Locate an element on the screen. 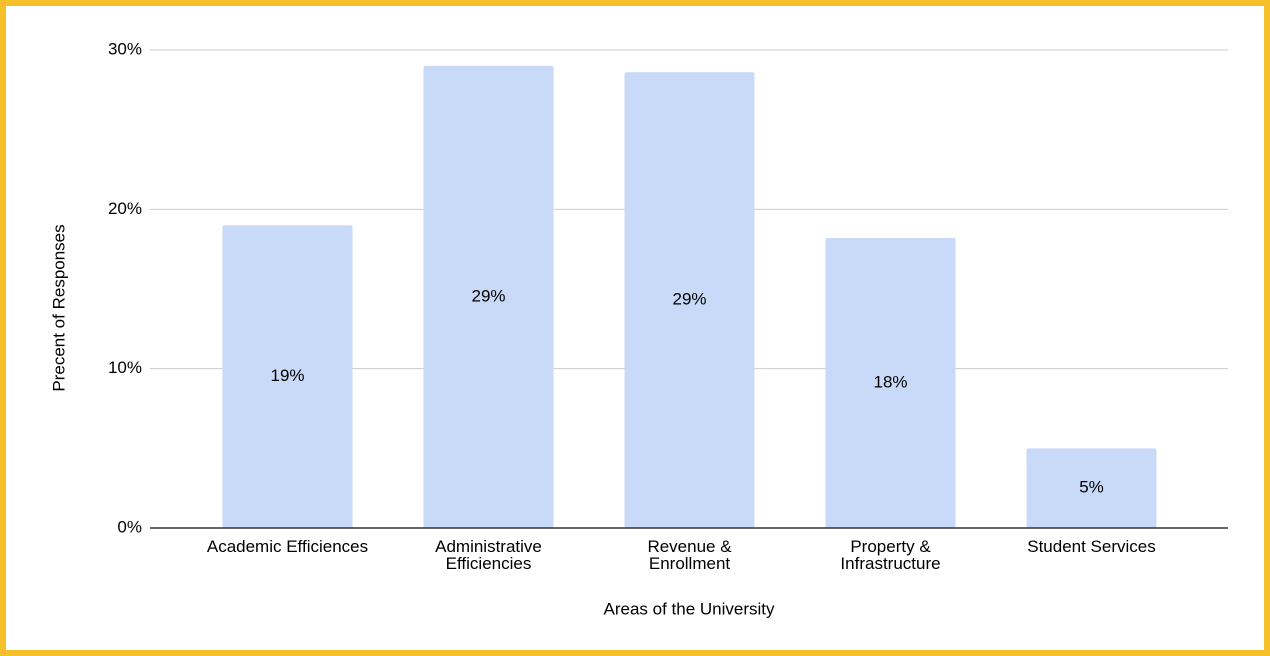 The image size is (1270, 656). x-tick-label: Property & Infrastructure is located at coordinates (890, 555).